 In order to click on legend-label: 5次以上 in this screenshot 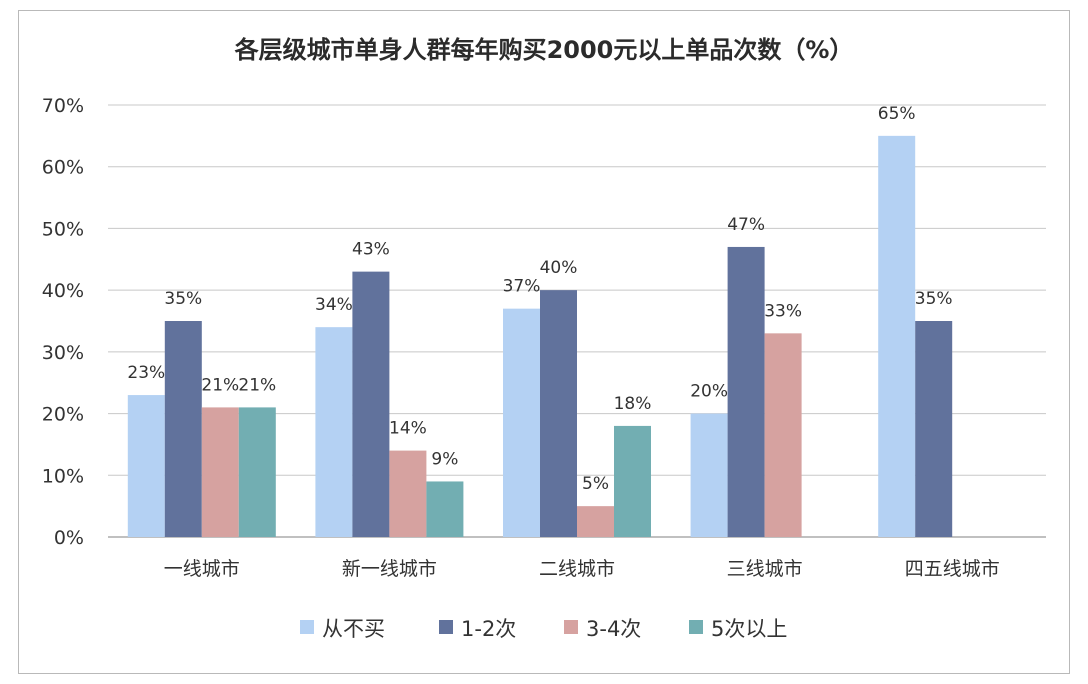, I will do `click(749, 629)`.